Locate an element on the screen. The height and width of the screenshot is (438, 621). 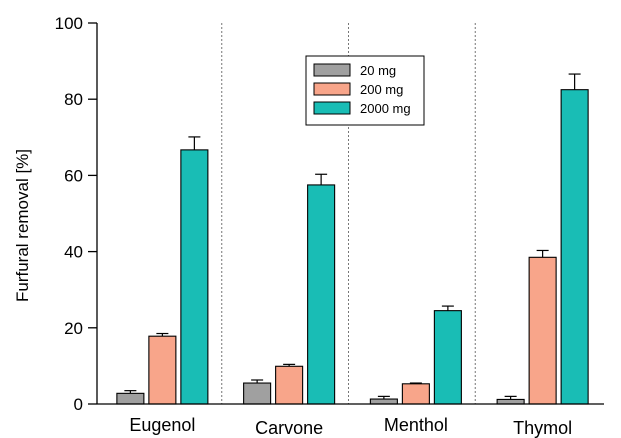
y-tick-label: 0 is located at coordinates (78, 404).